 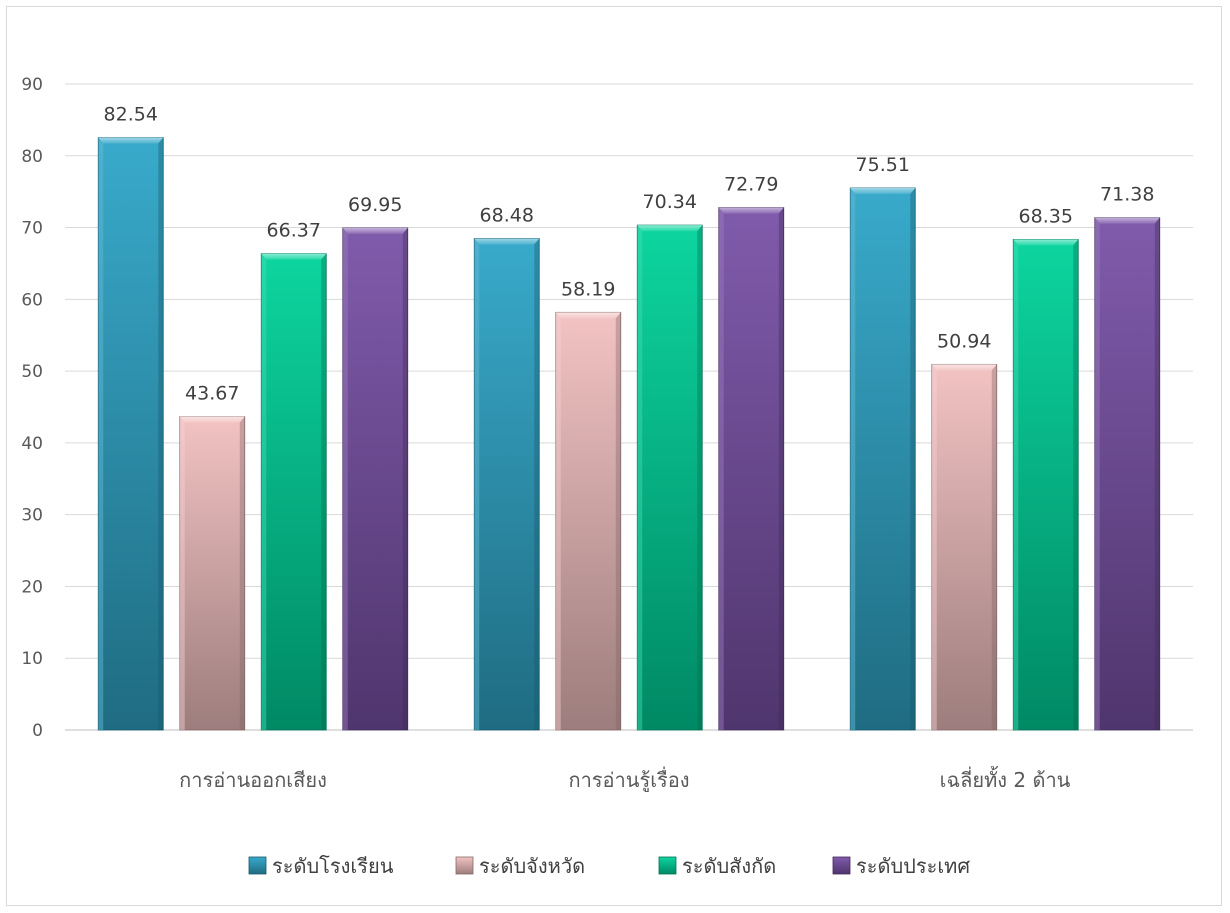 I want to click on legend-label: ระดับจังหวัด, so click(x=532, y=866).